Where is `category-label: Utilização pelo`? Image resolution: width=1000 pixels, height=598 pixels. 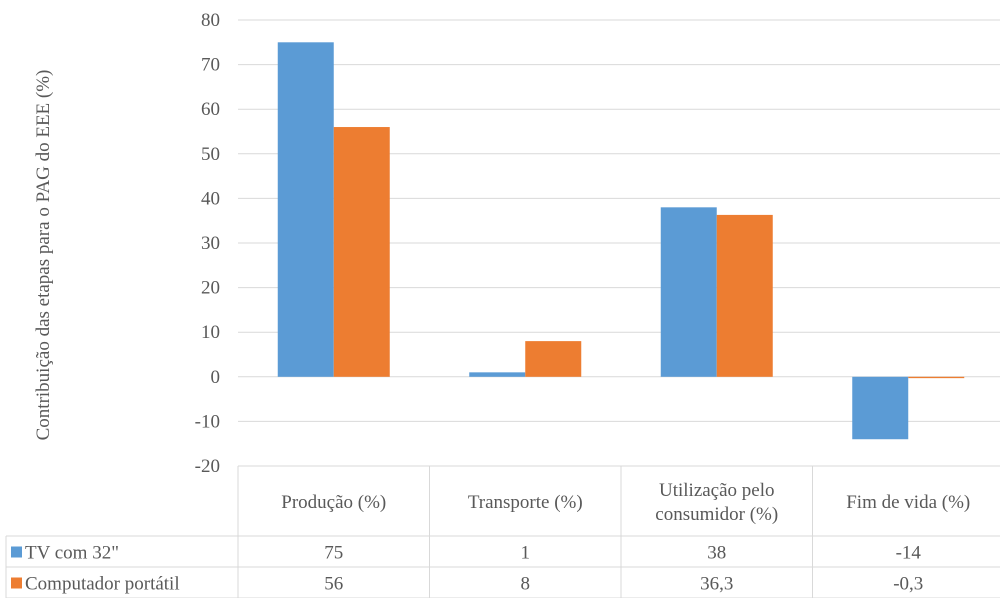 category-label: Utilização pelo is located at coordinates (717, 490).